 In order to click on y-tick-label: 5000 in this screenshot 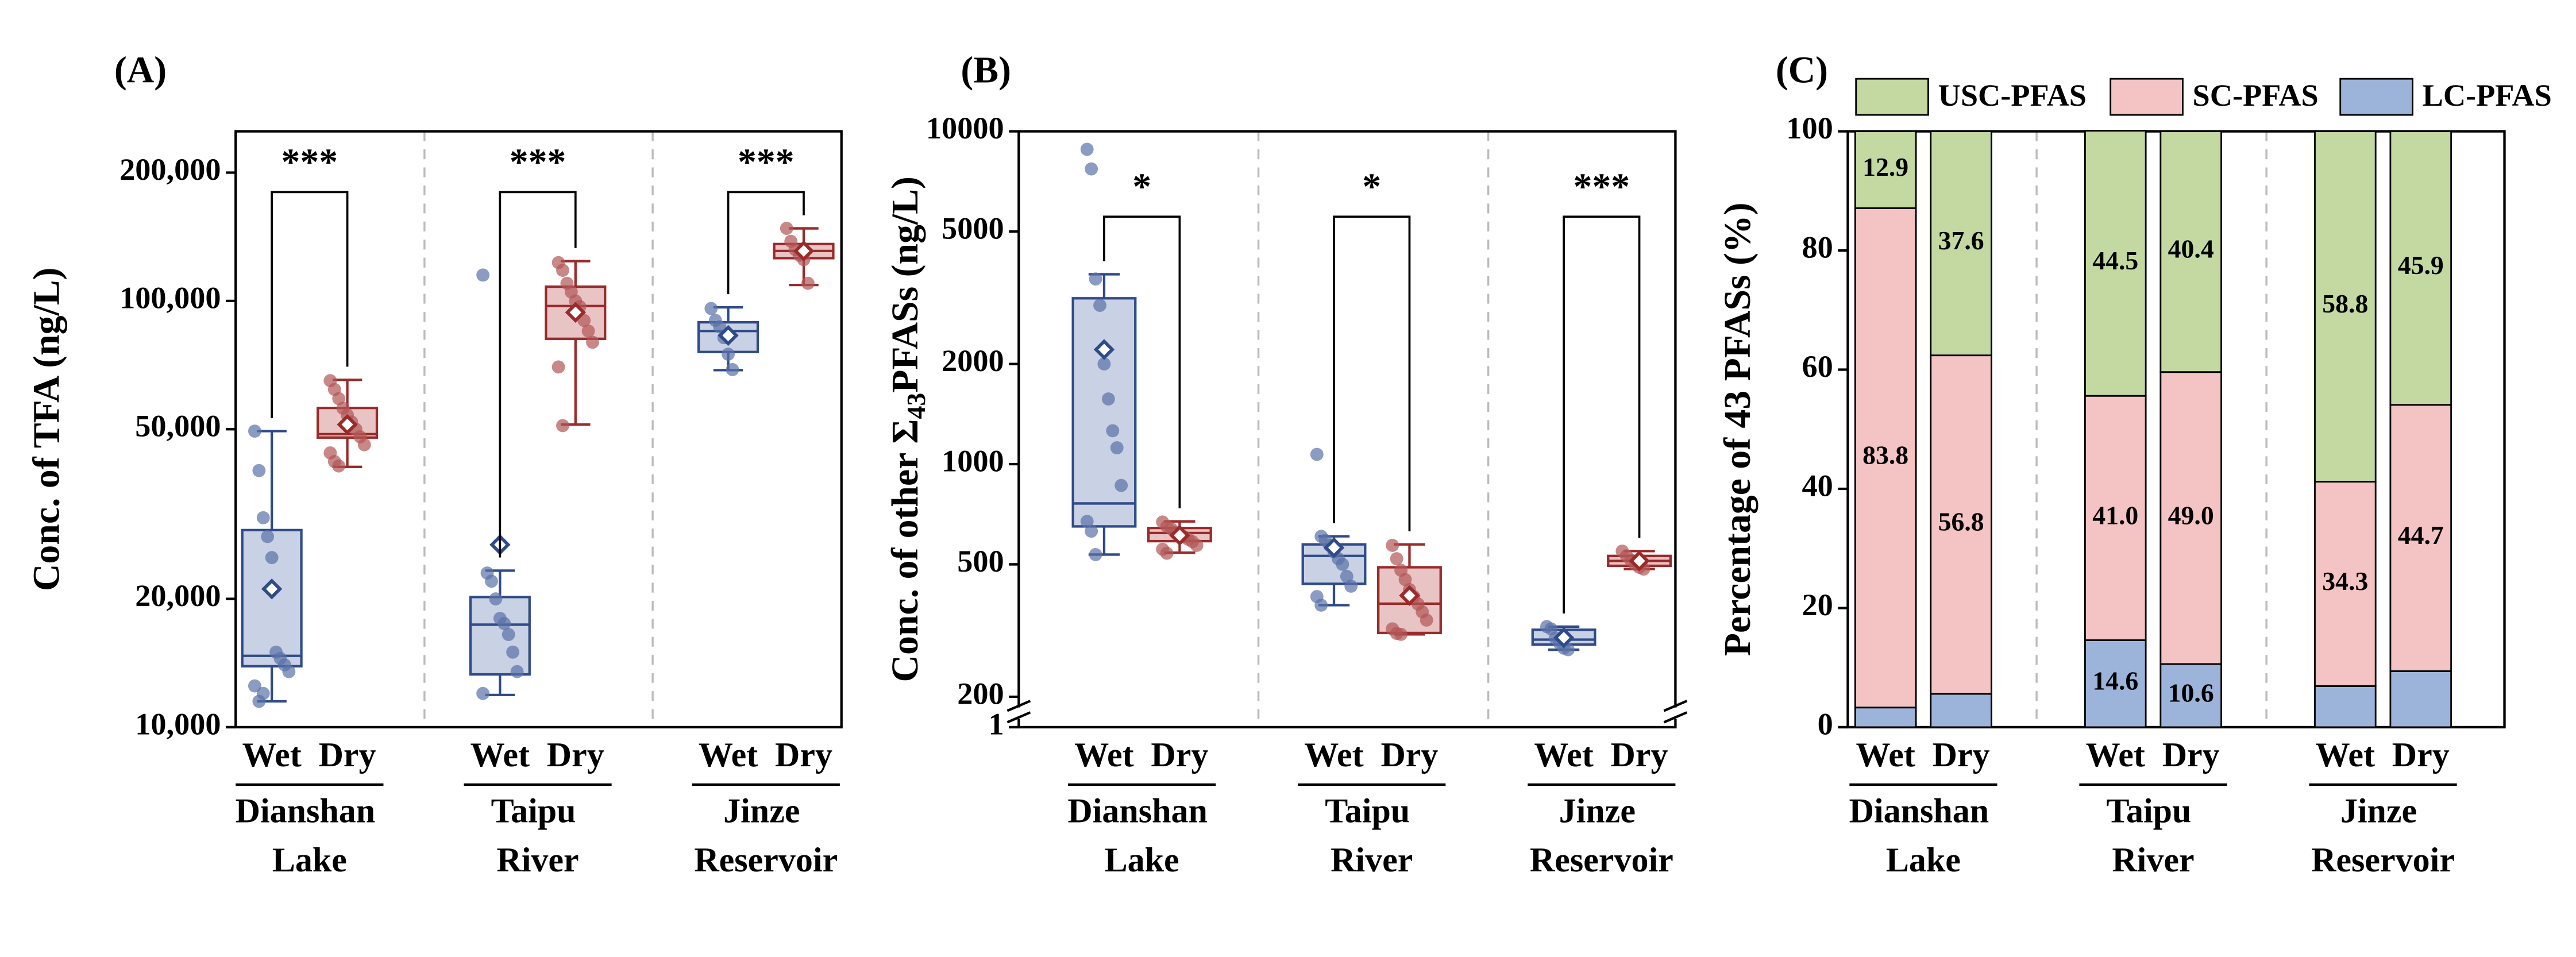, I will do `click(973, 228)`.